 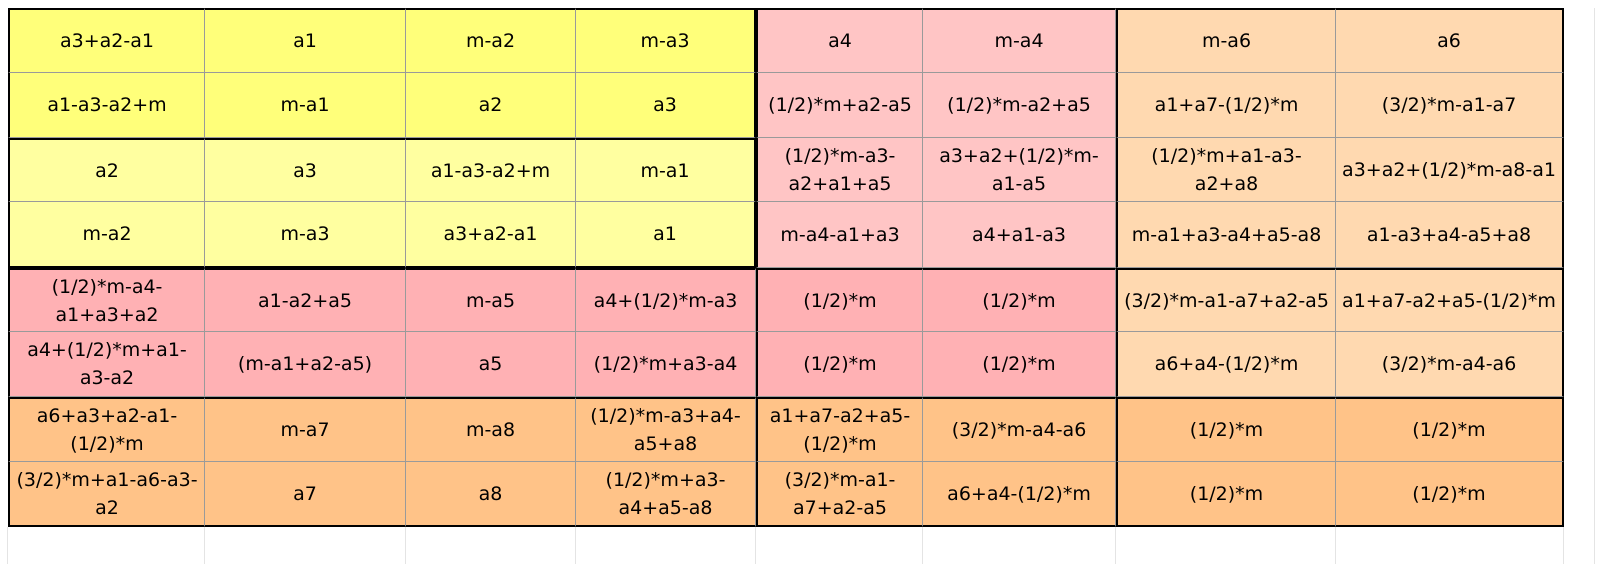 I want to click on grid-cell: a1-a3+a4-a5+a8, so click(x=1450, y=235).